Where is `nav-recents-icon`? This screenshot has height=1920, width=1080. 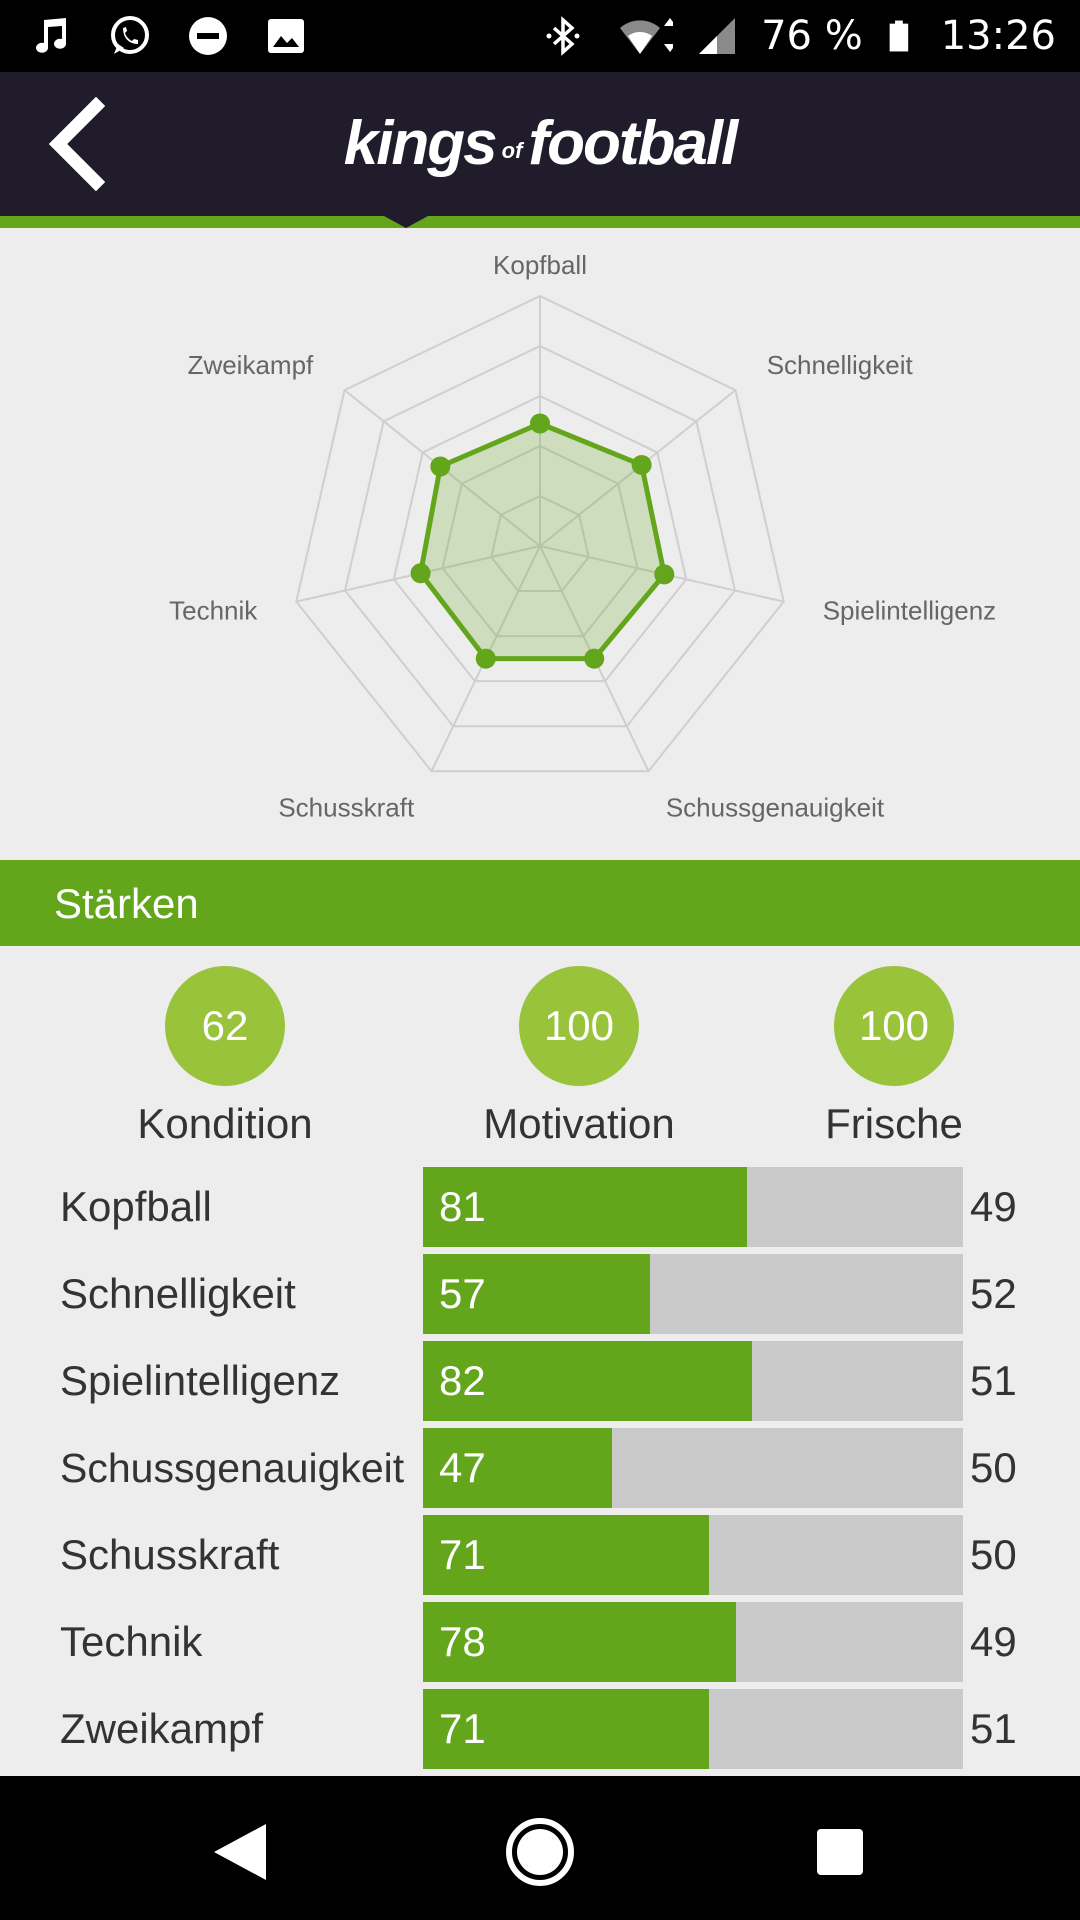 nav-recents-icon is located at coordinates (840, 1852).